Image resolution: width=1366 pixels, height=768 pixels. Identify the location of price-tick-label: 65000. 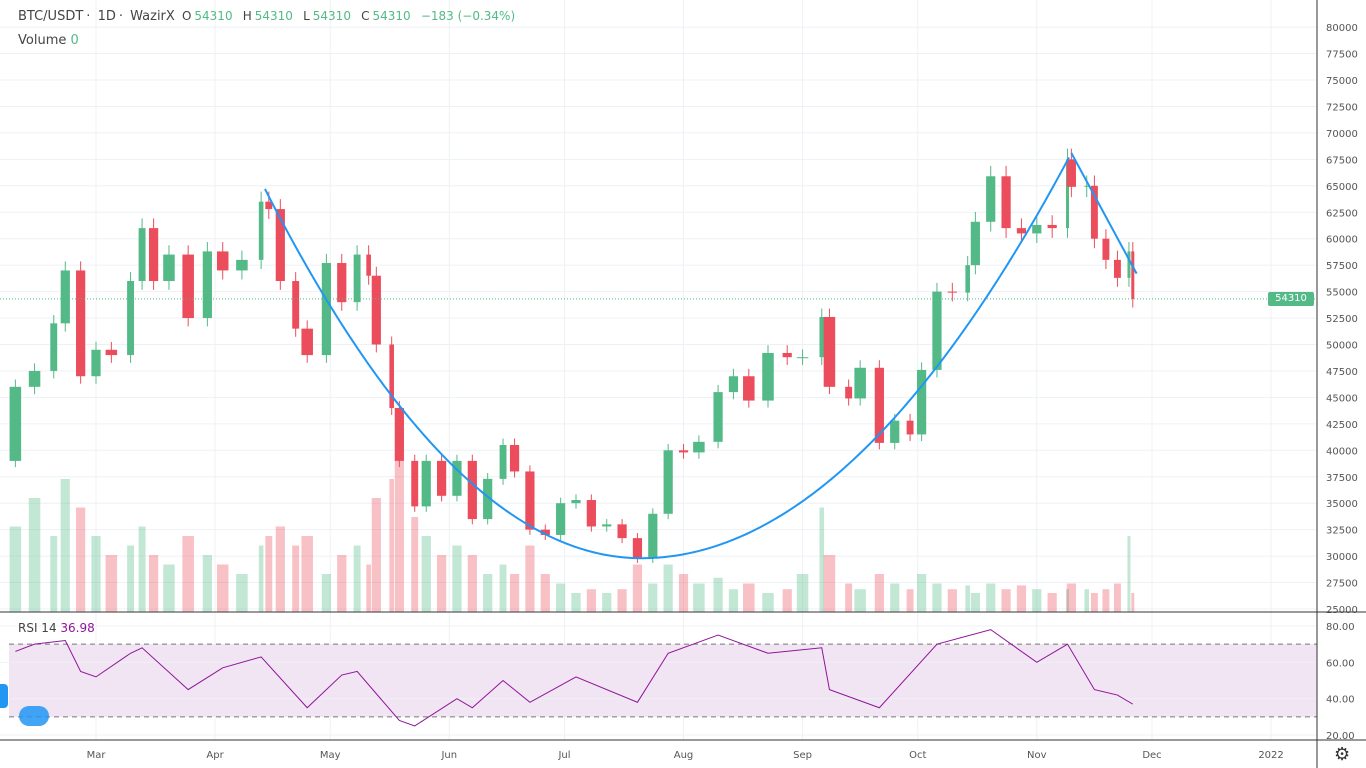
(1342, 187).